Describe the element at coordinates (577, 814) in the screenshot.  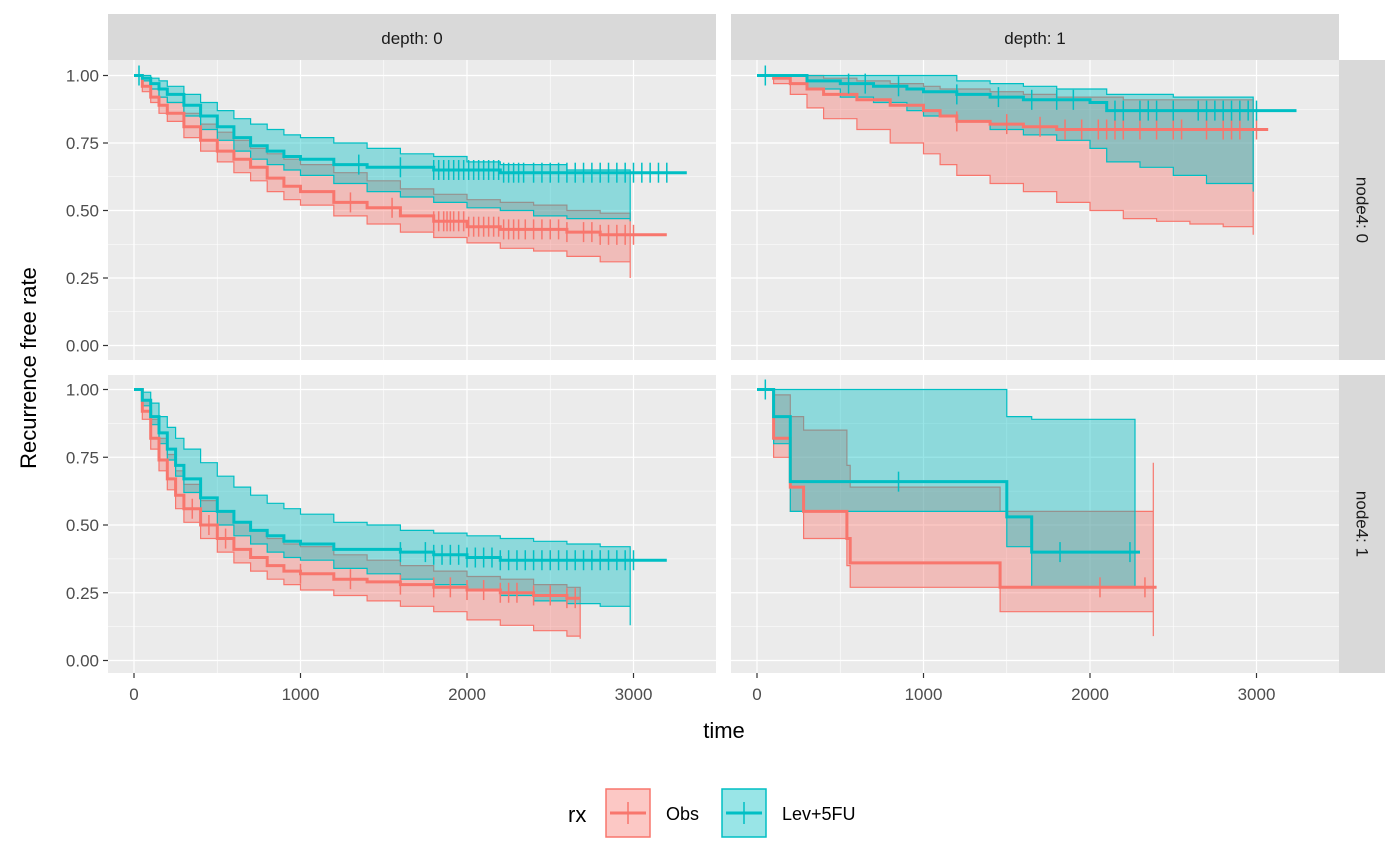
I see `legend-title: rx` at that location.